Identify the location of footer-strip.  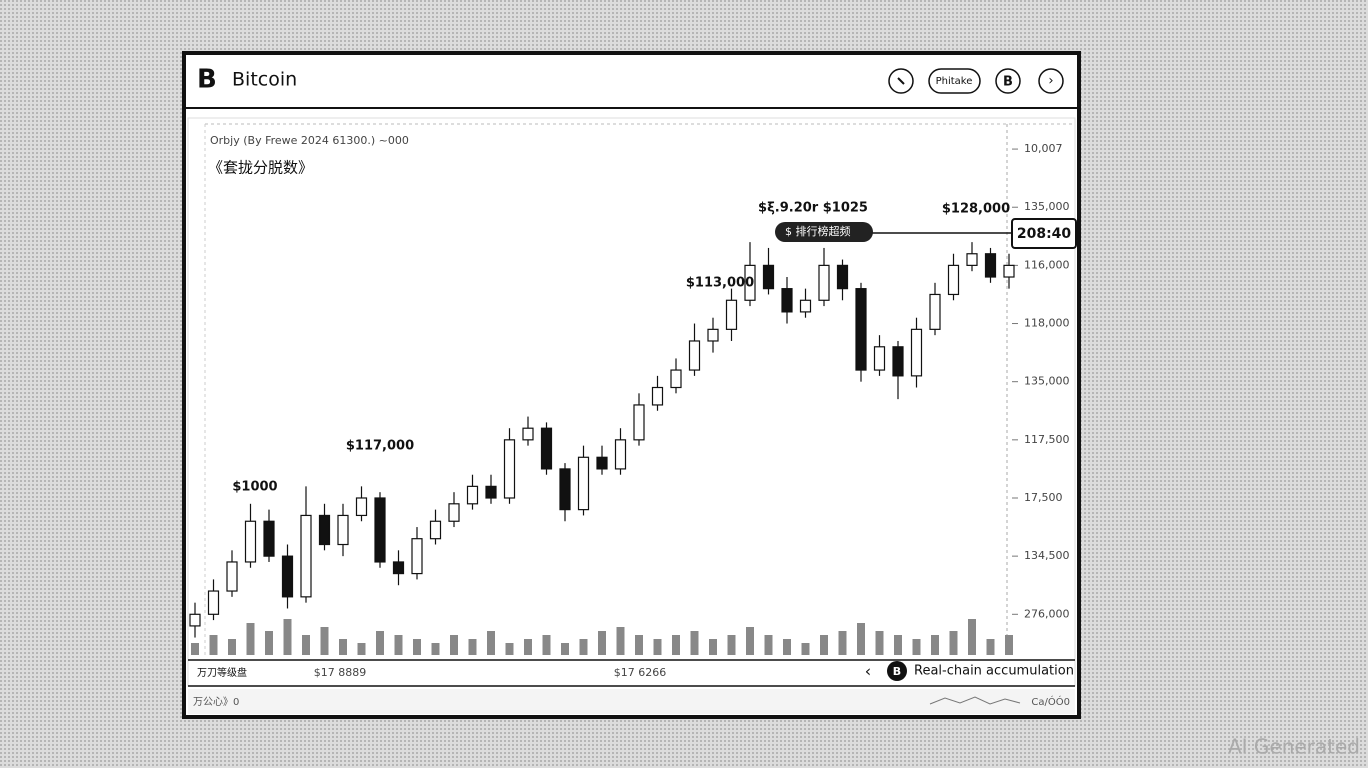
(631, 701).